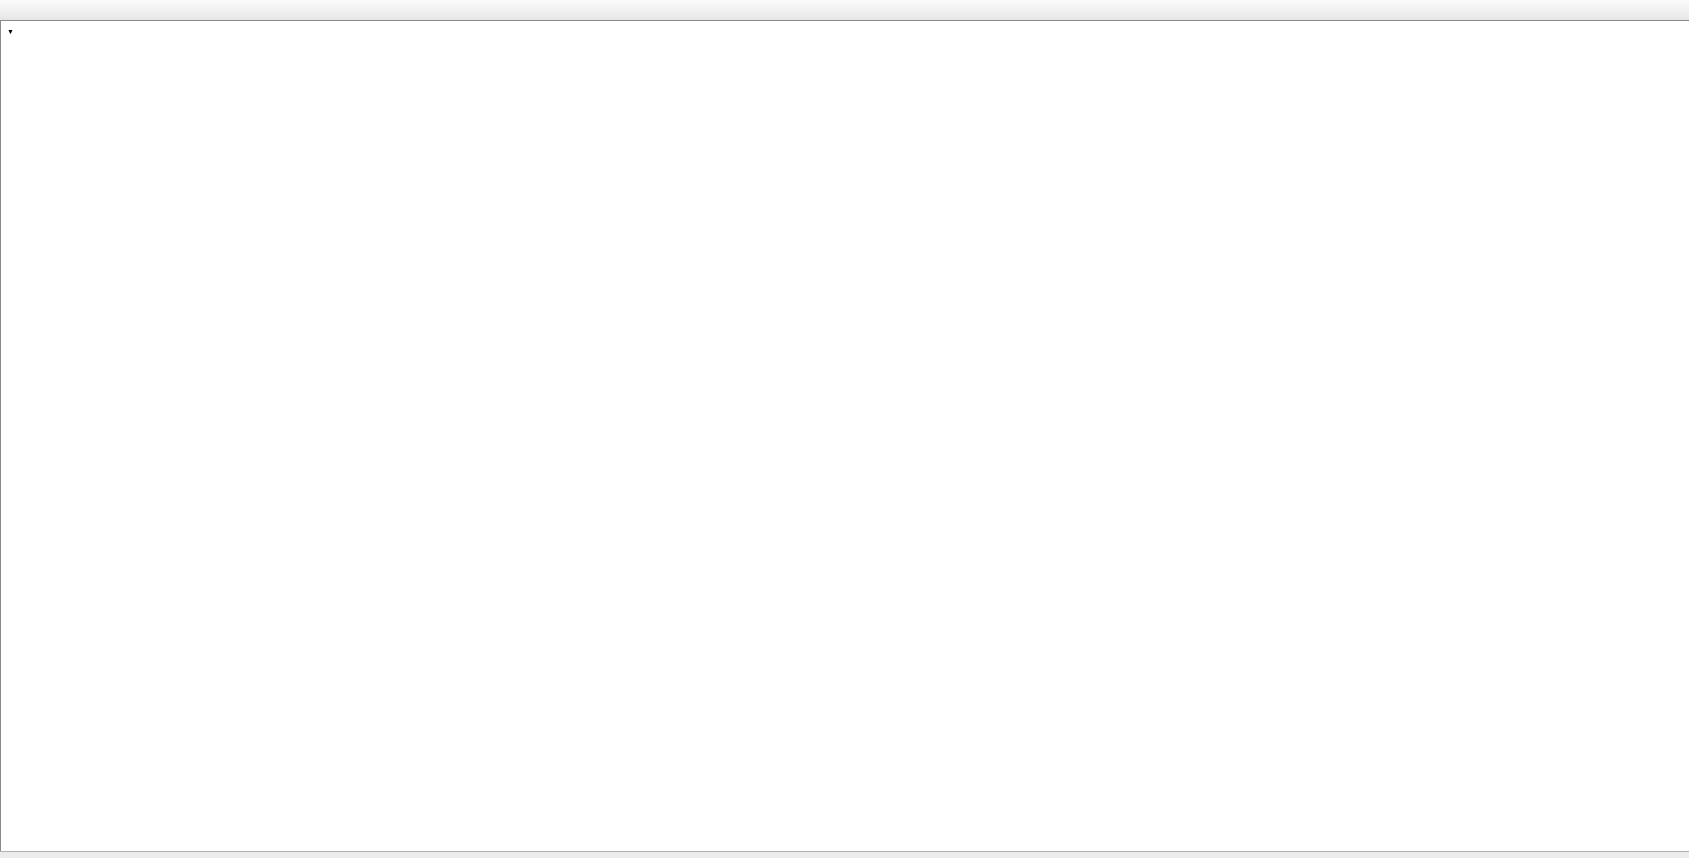 The width and height of the screenshot is (1689, 858). What do you see at coordinates (844, 854) in the screenshot?
I see `window-bottom-edge` at bounding box center [844, 854].